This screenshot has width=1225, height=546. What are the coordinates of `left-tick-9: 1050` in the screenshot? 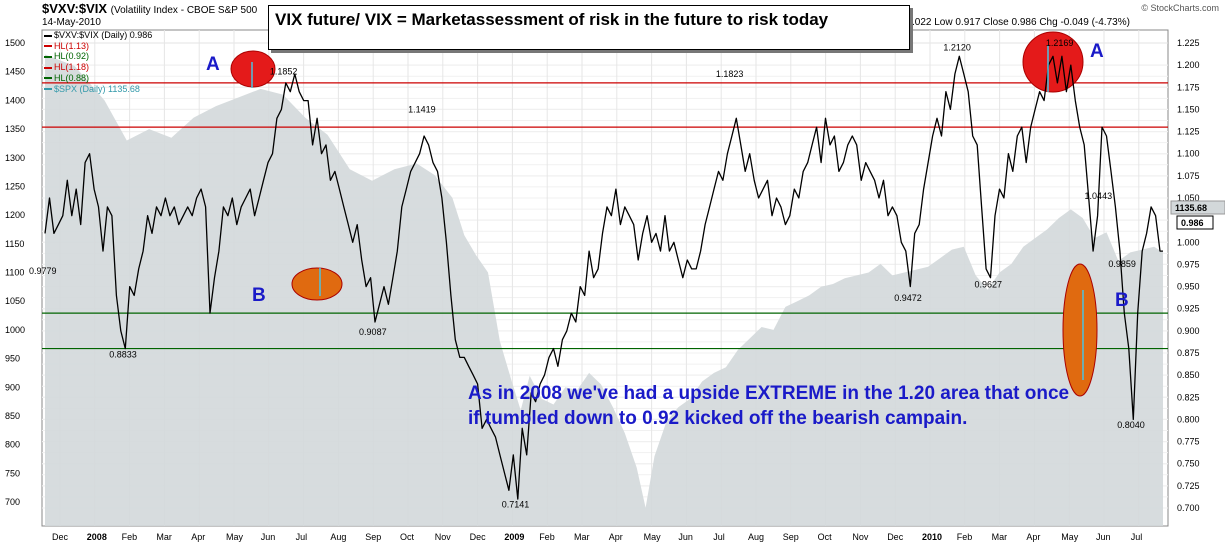 It's located at (15, 301).